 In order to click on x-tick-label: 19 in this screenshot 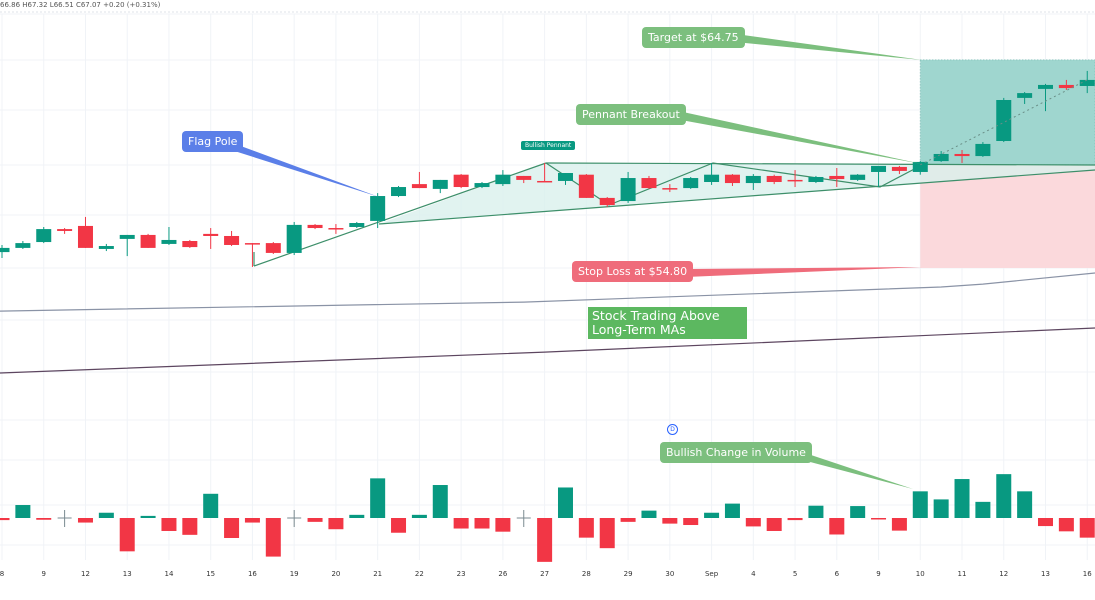, I will do `click(294, 574)`.